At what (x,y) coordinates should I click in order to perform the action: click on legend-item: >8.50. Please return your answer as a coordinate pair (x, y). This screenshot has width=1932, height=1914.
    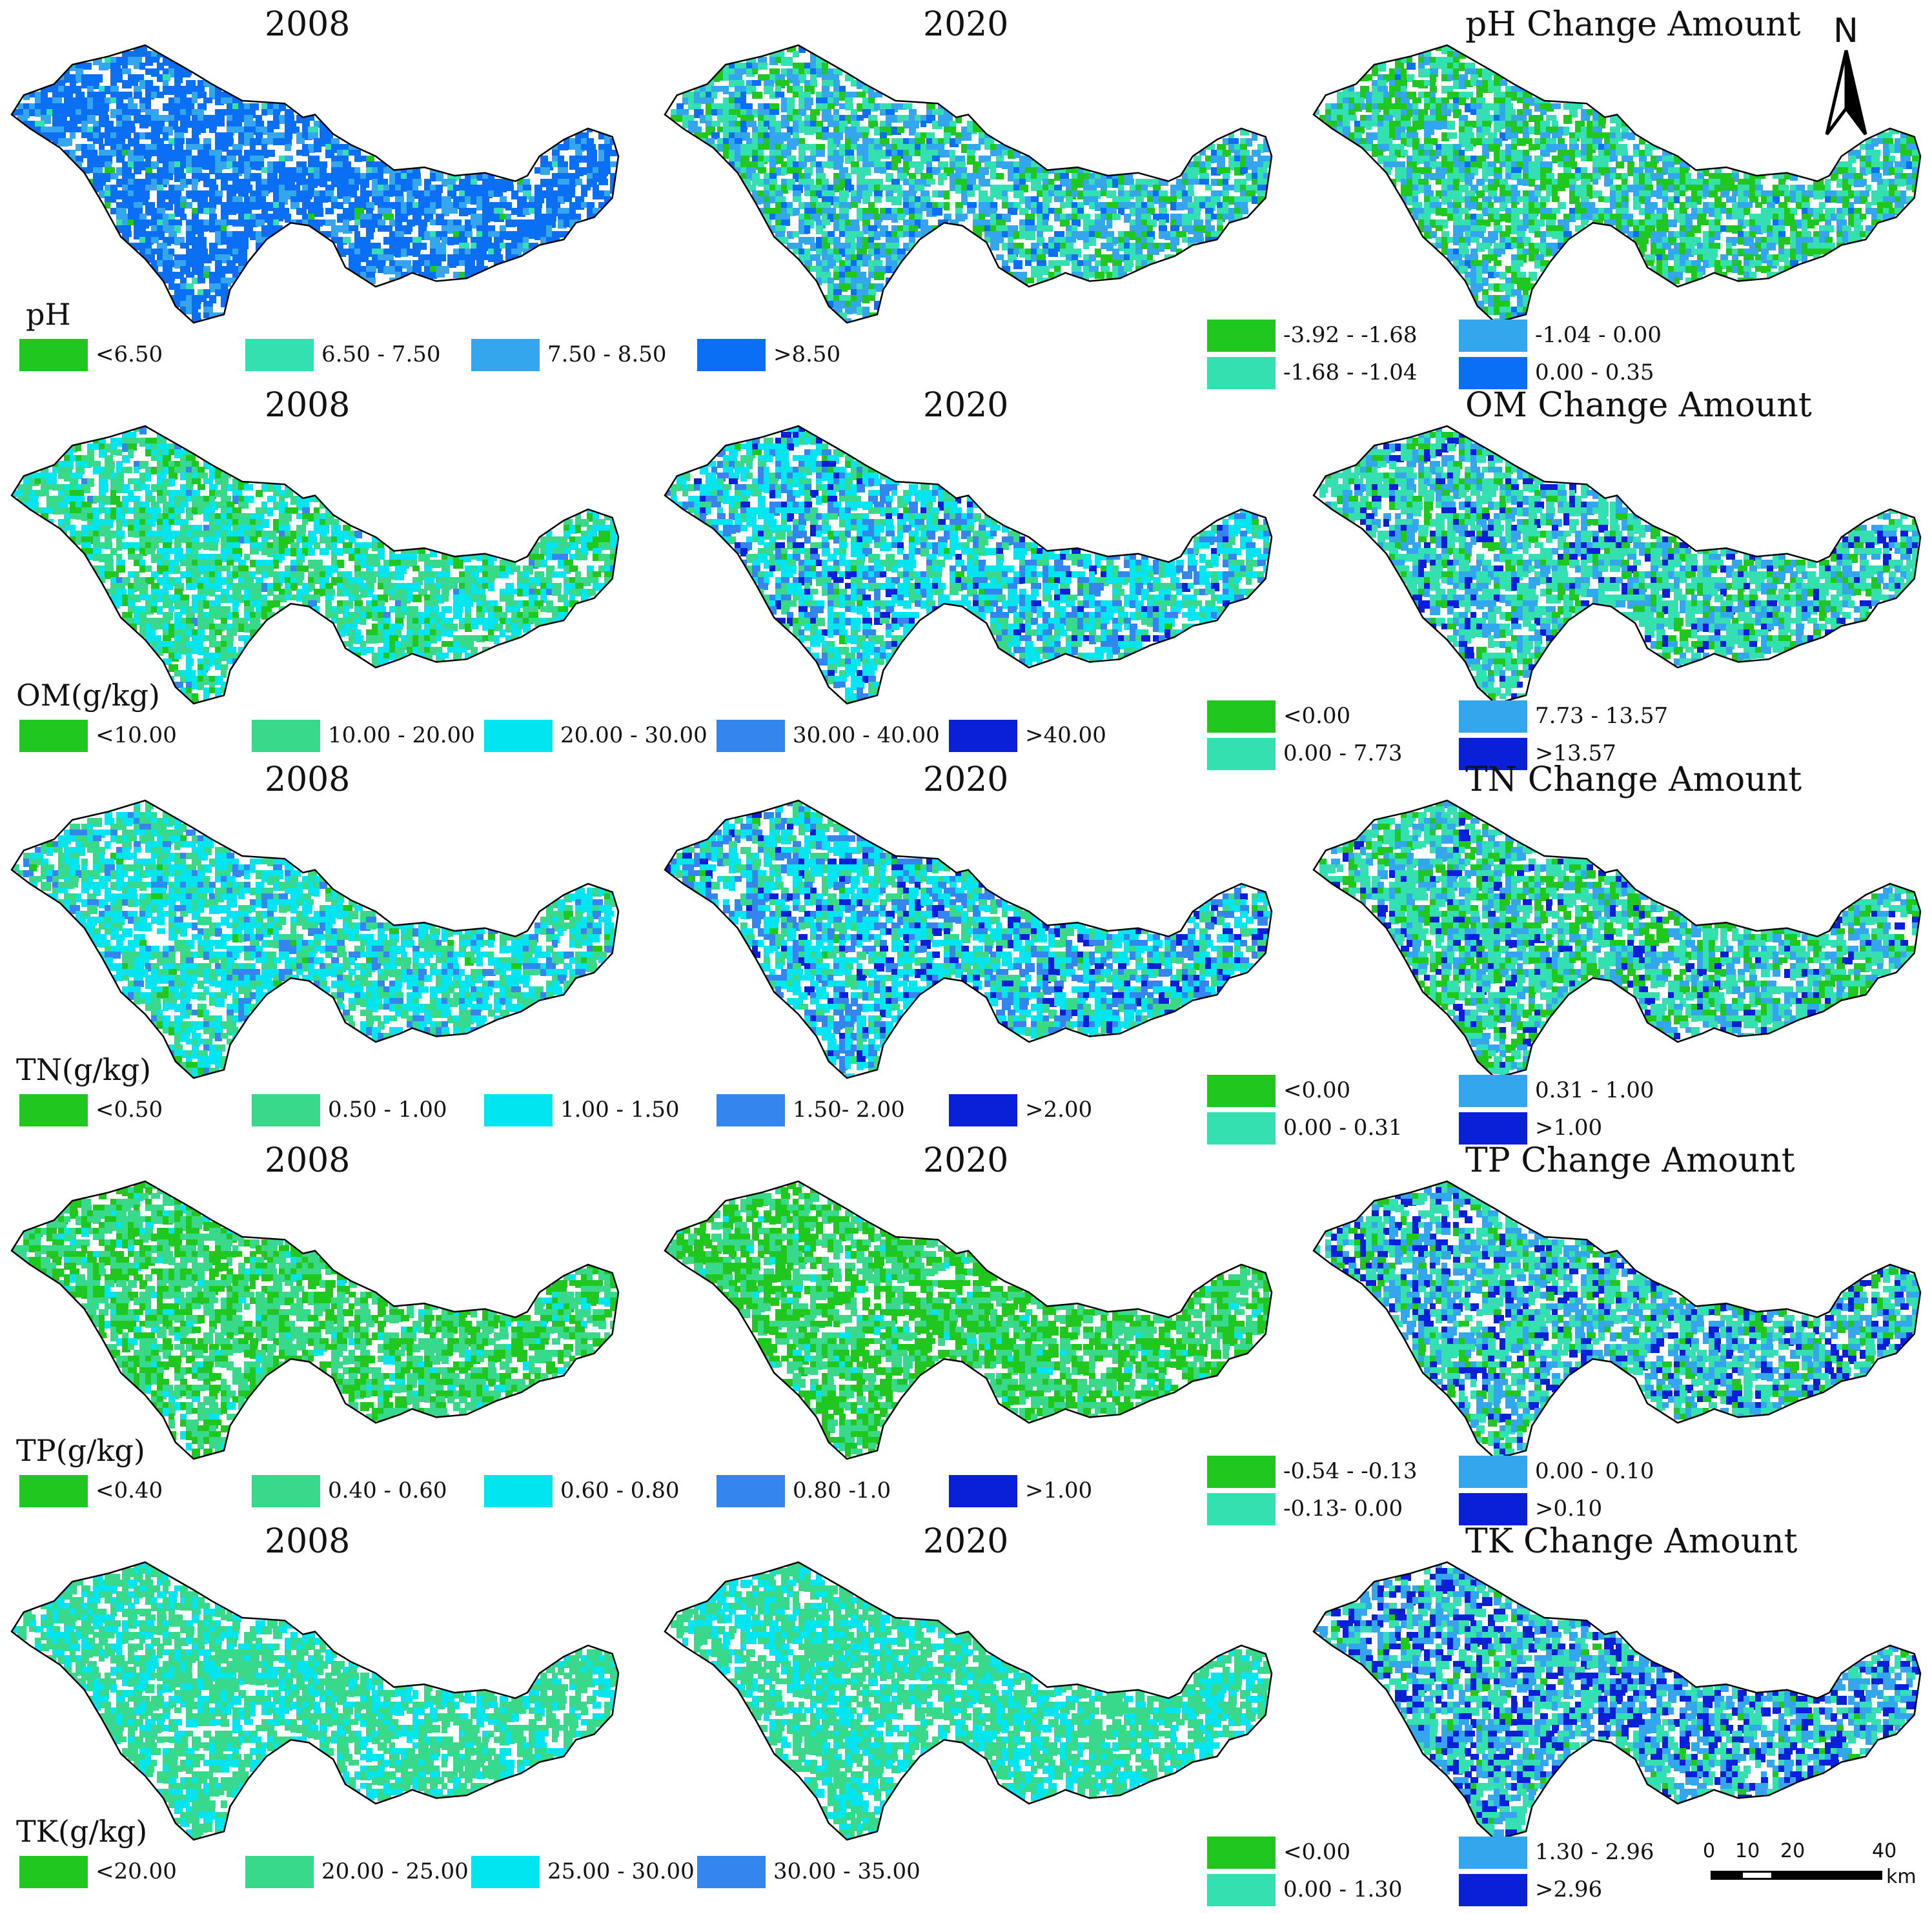
    Looking at the image, I should click on (810, 355).